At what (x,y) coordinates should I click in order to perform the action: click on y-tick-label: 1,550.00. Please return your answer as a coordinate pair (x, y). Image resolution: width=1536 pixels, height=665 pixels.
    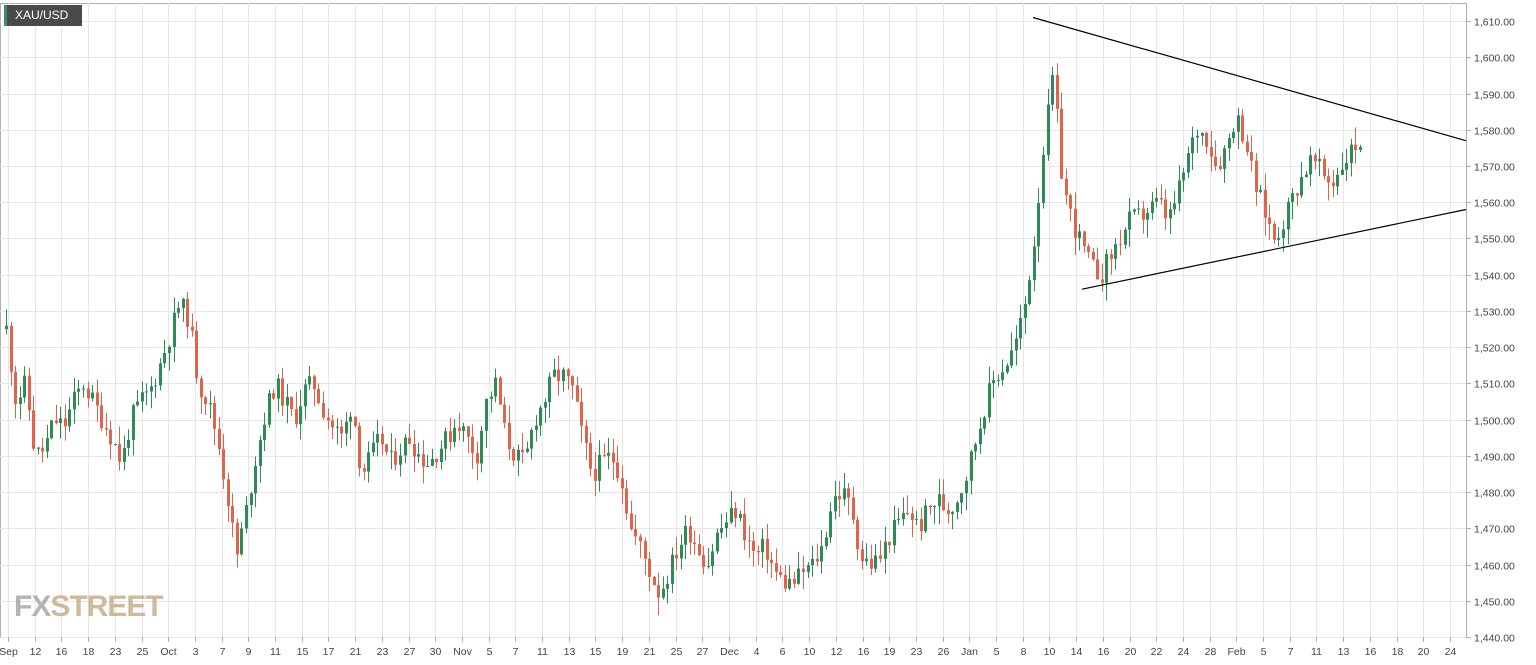
    Looking at the image, I should click on (1494, 240).